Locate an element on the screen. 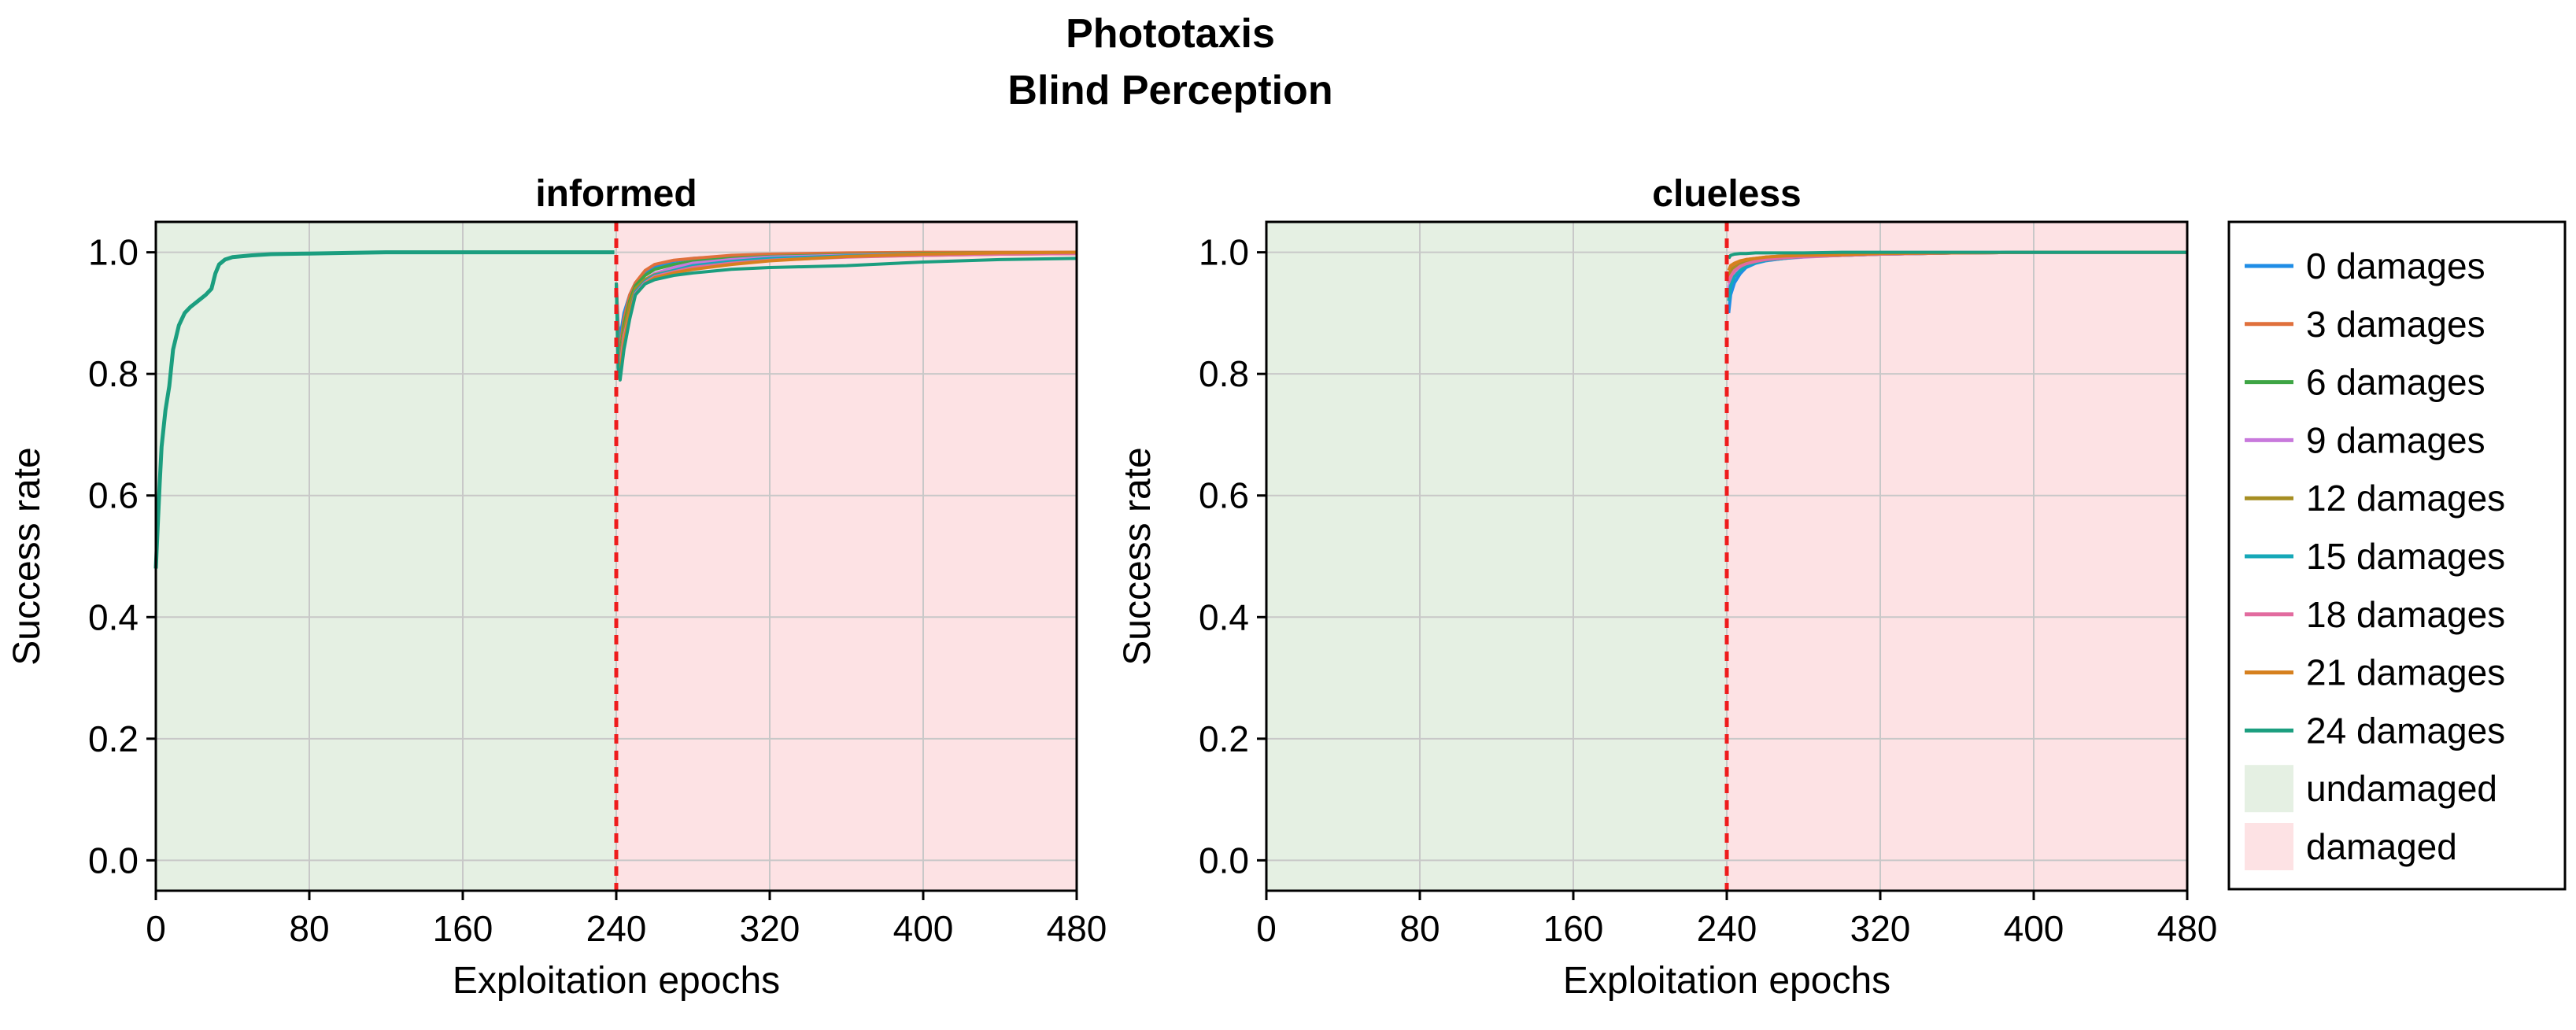 The width and height of the screenshot is (2576, 1030). legend-item: 6 damages is located at coordinates (2365, 382).